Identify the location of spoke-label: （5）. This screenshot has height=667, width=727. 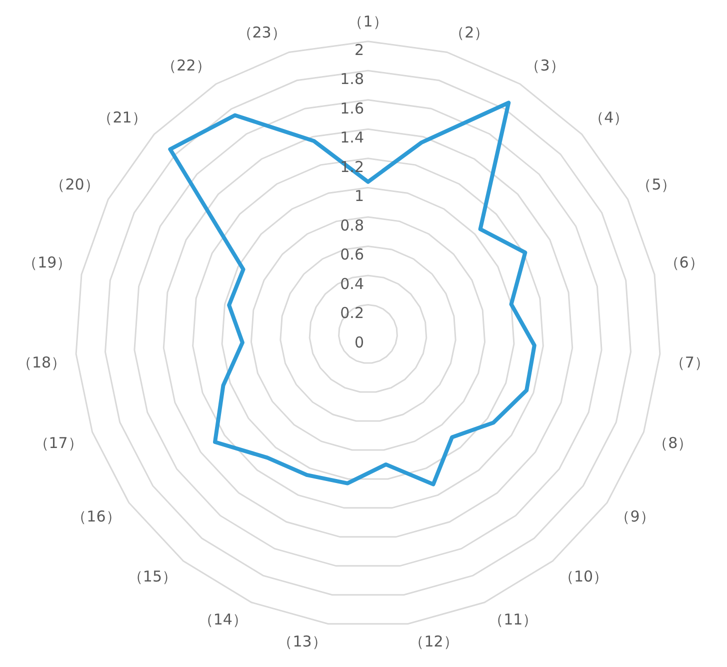
(656, 185).